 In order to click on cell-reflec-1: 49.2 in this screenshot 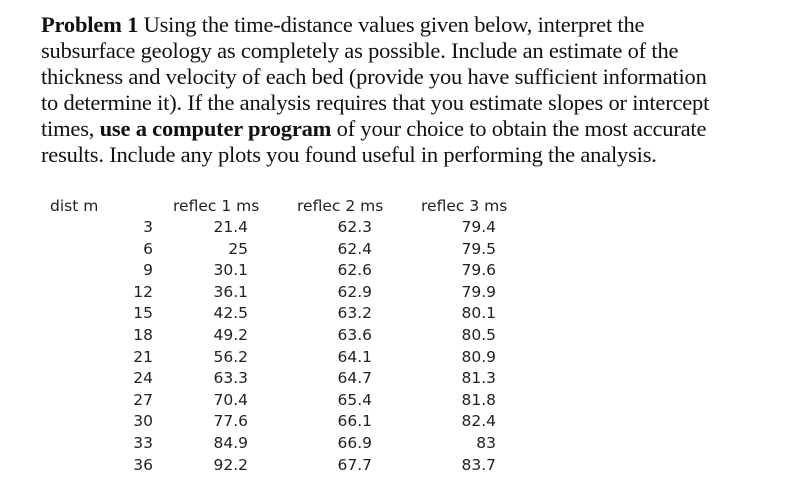, I will do `click(230, 335)`.